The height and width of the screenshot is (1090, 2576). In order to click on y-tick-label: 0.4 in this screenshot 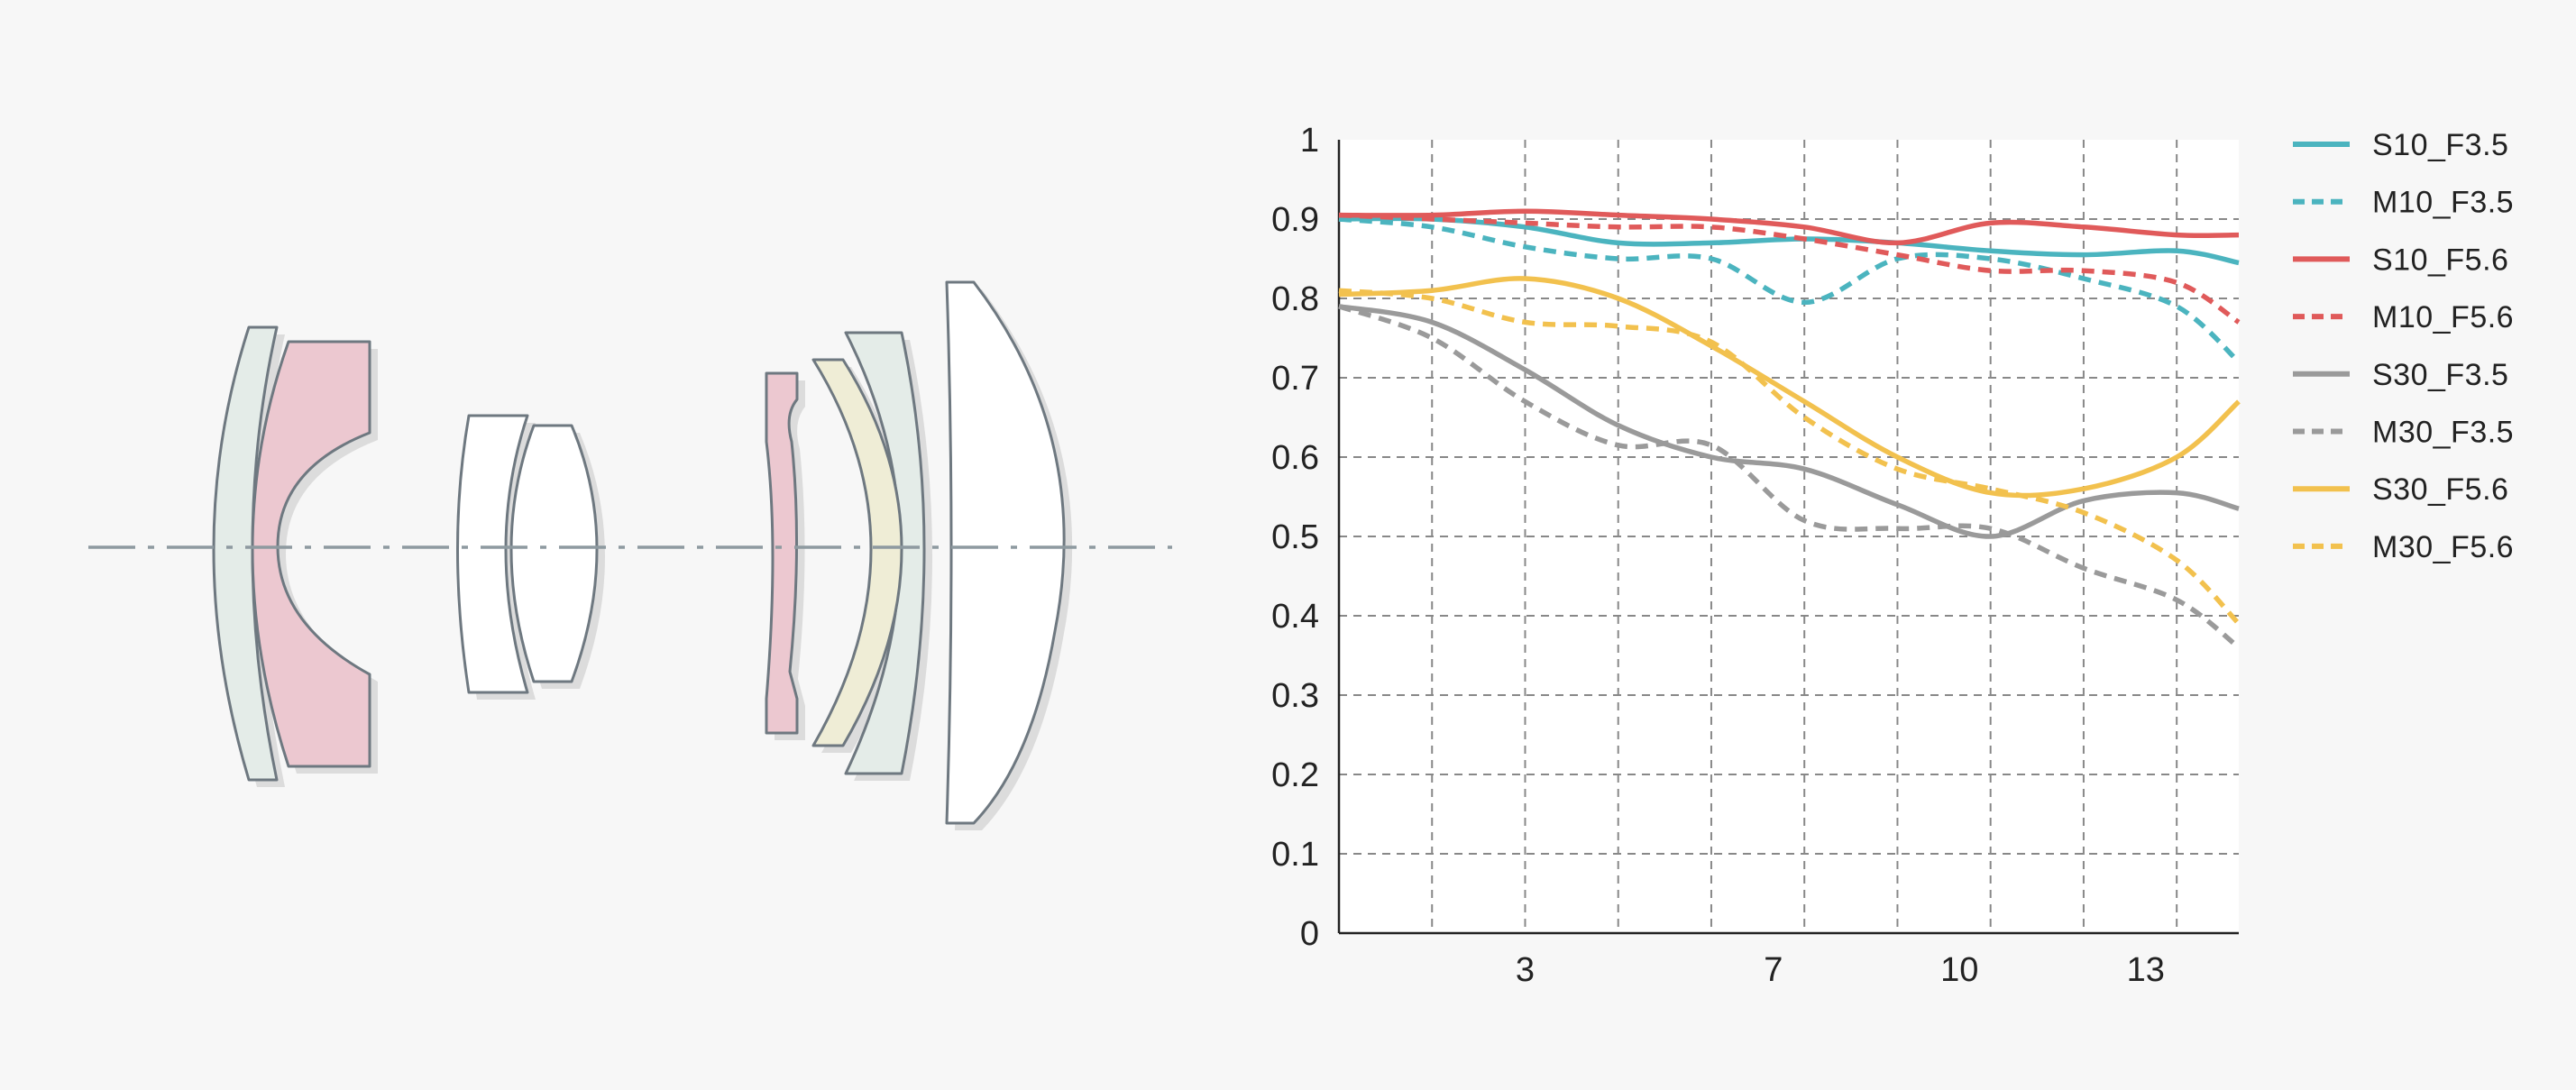, I will do `click(1295, 617)`.